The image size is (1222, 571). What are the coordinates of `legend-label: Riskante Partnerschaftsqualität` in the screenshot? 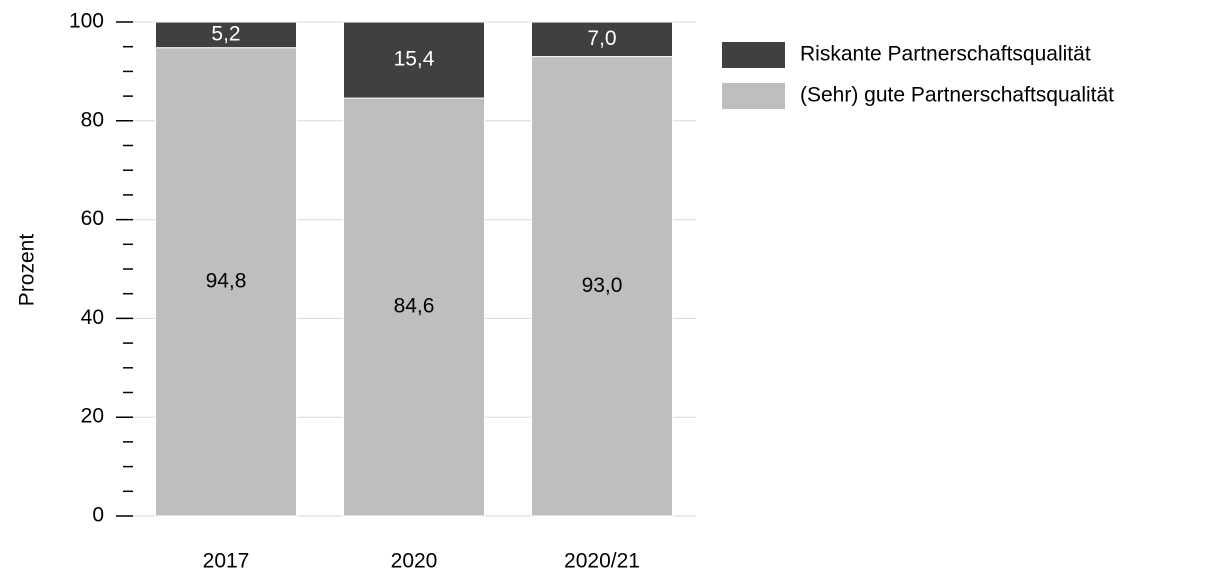 It's located at (945, 54).